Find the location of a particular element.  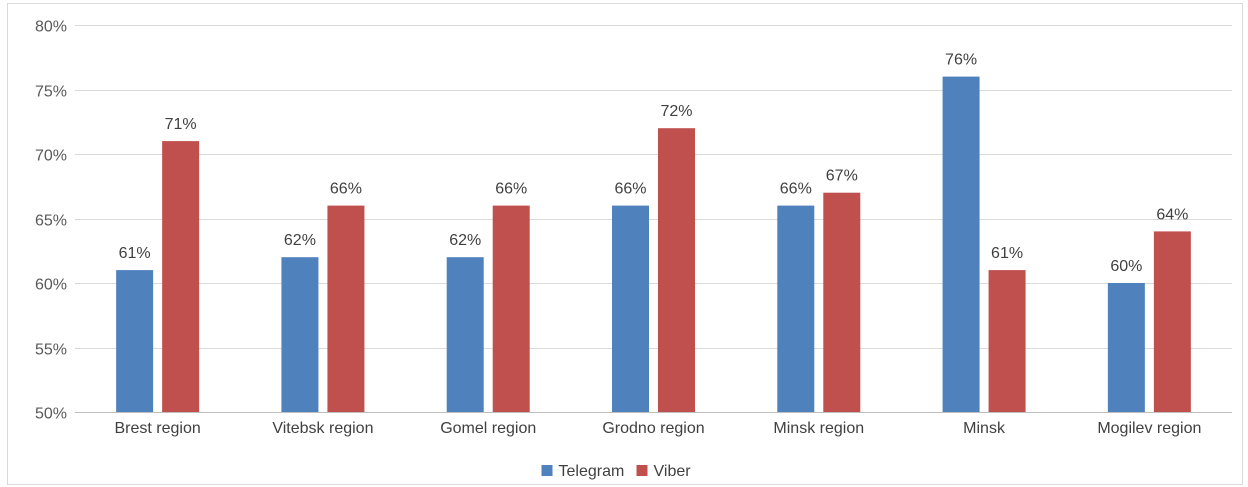

y-tick-label: 65% is located at coordinates (51, 221).